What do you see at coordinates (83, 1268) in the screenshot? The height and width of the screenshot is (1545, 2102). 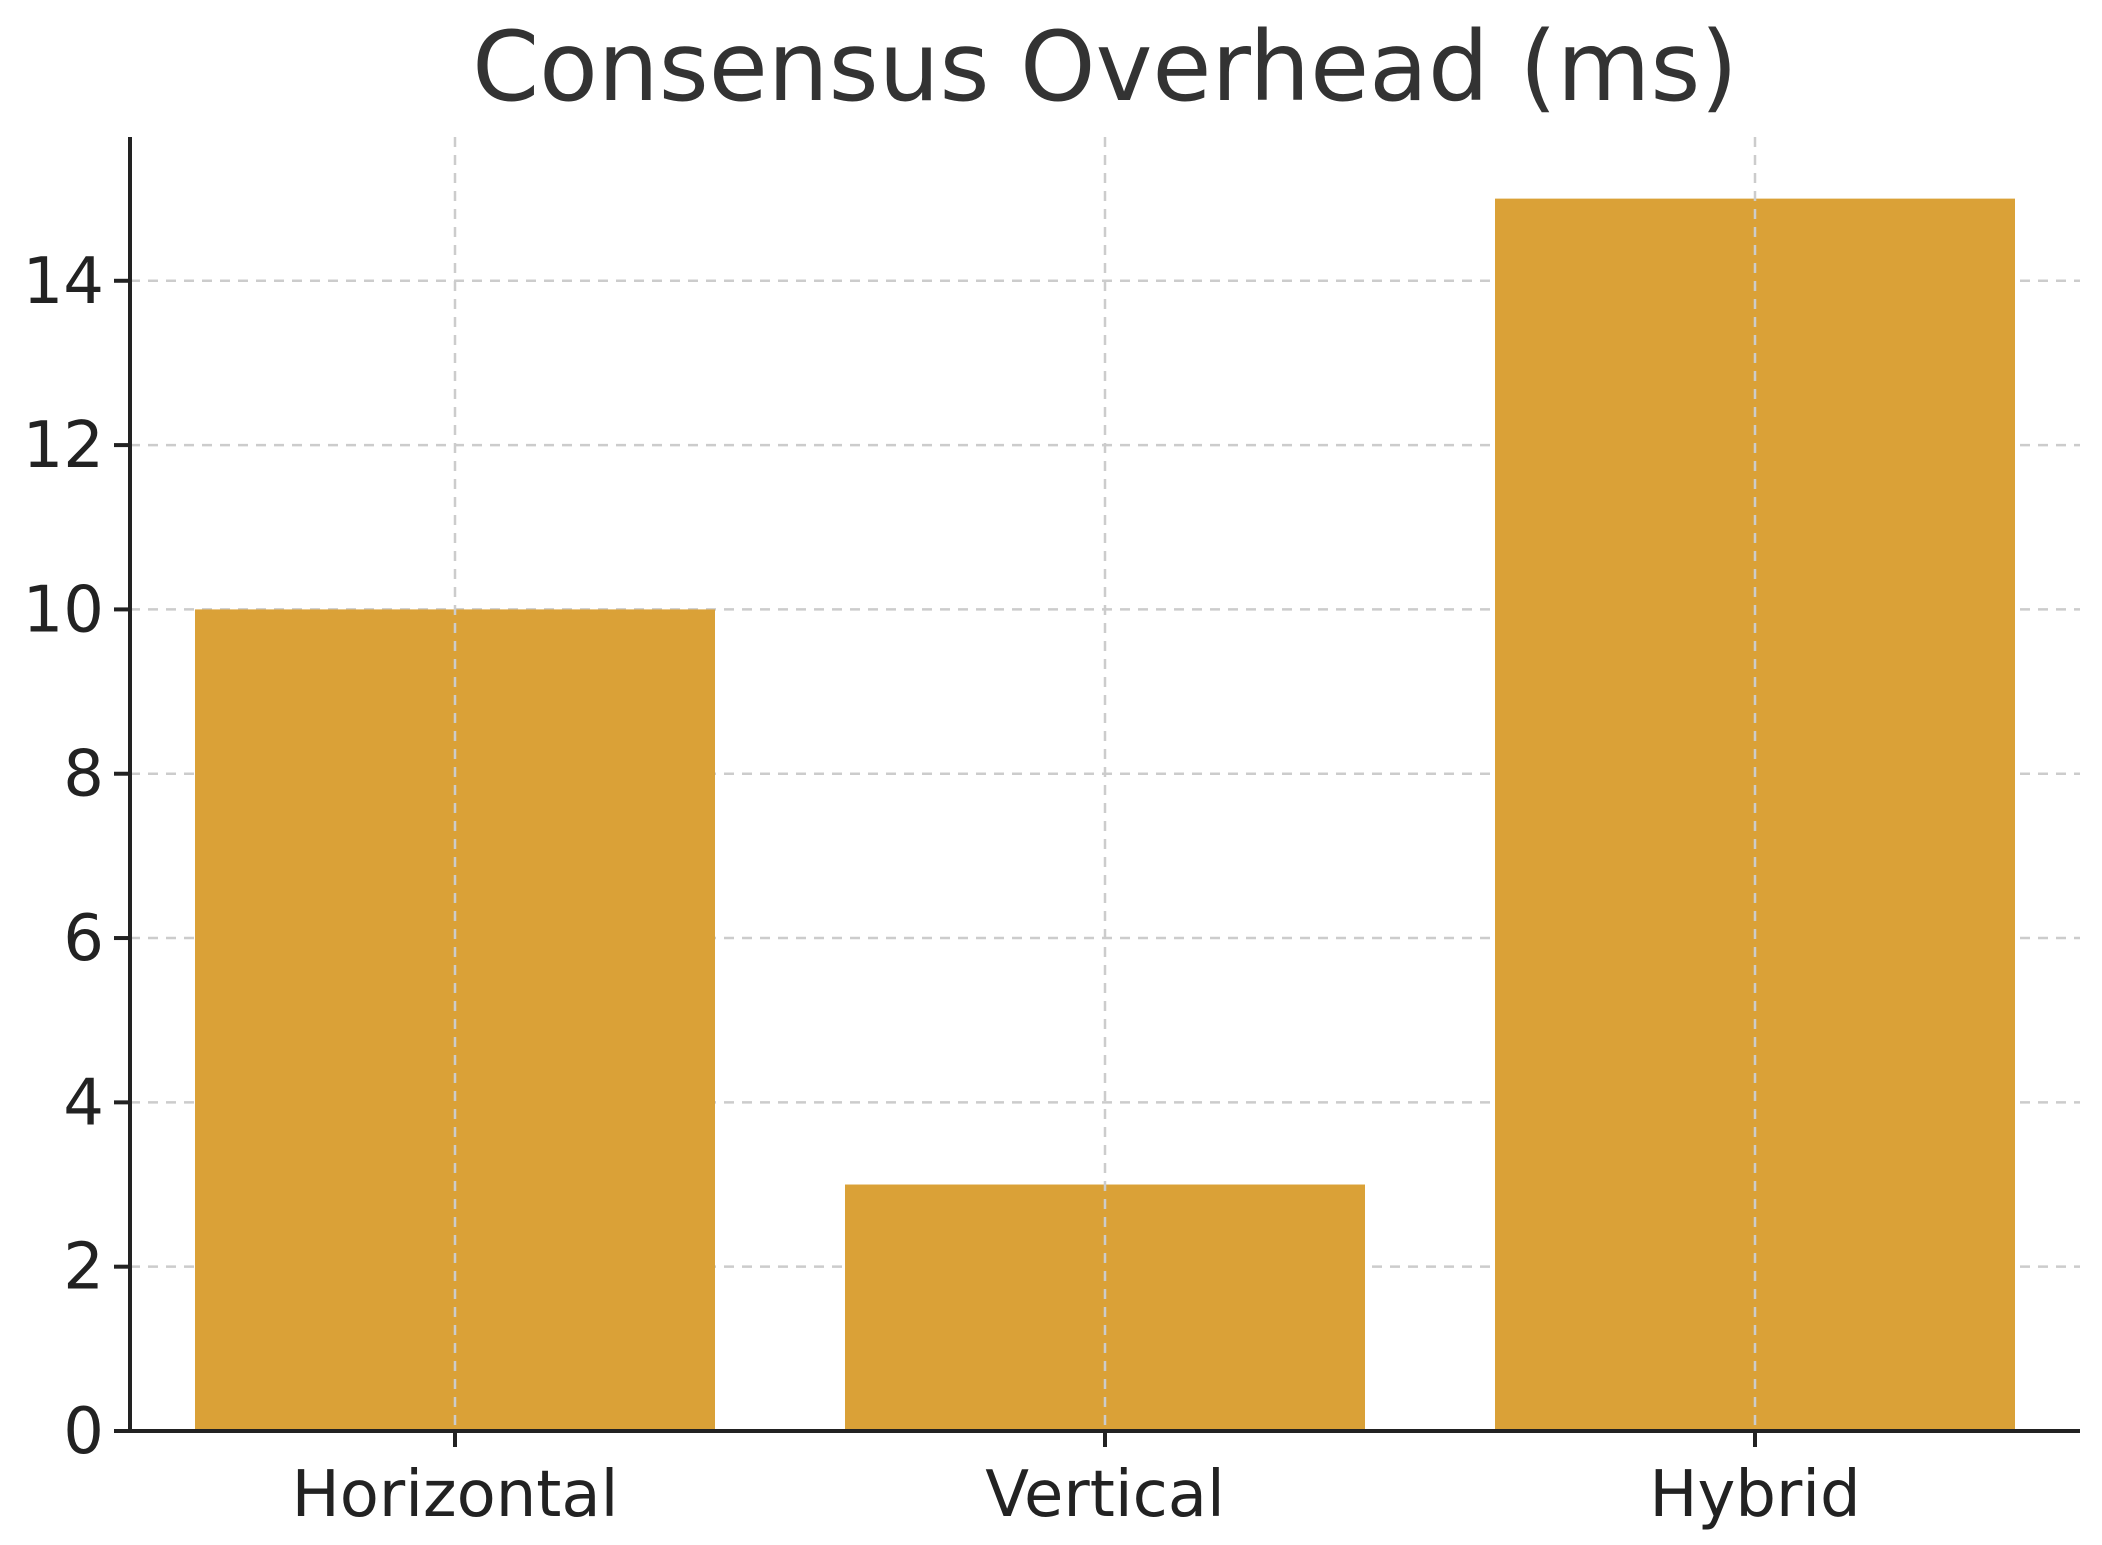 I see `y-tick-label-2: 2` at bounding box center [83, 1268].